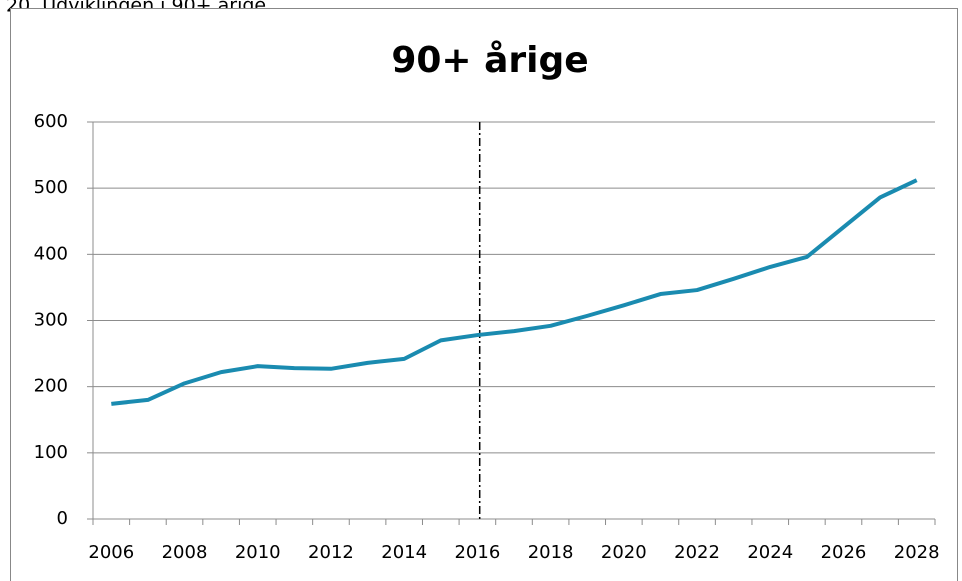 This screenshot has width=962, height=581. I want to click on x-tick-label: 2014, so click(404, 552).